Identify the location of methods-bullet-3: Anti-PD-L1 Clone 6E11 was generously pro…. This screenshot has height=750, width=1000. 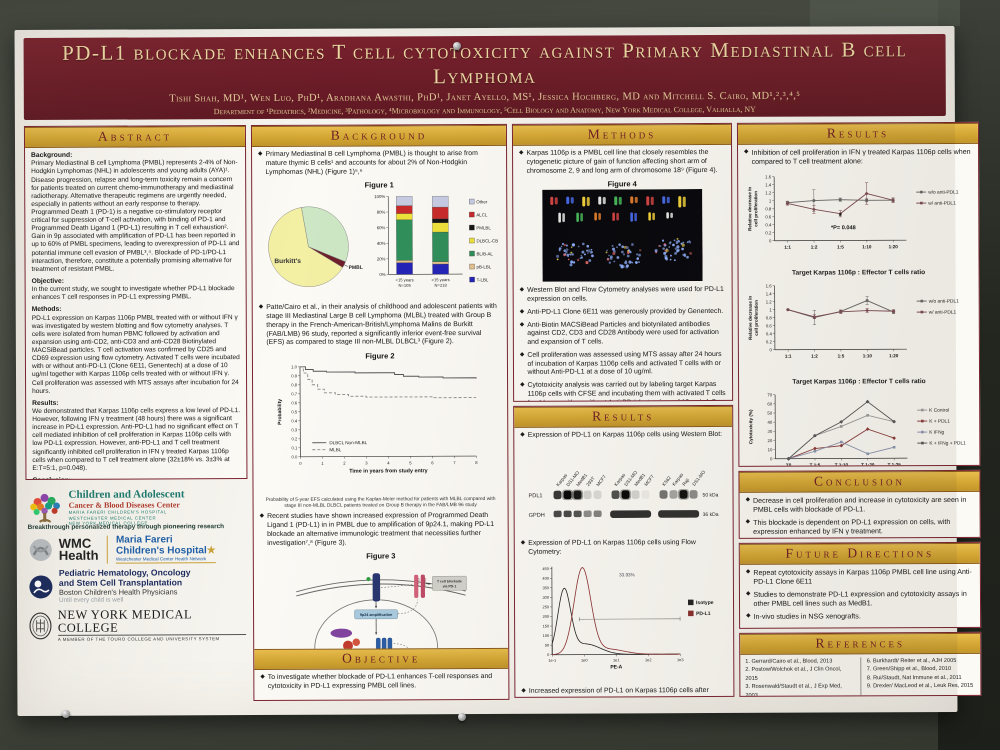
(625, 311).